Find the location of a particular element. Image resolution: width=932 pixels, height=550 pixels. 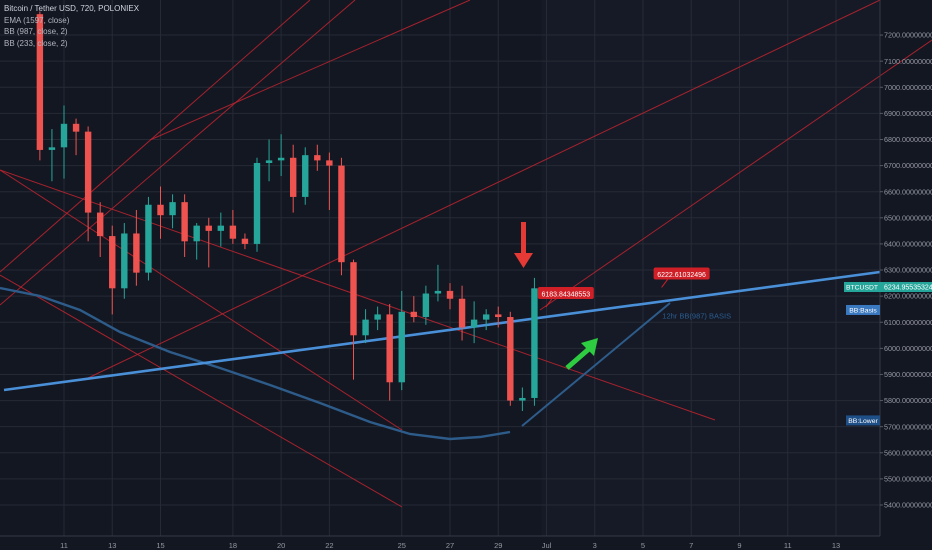

green-arrow-head is located at coordinates (589, 347).